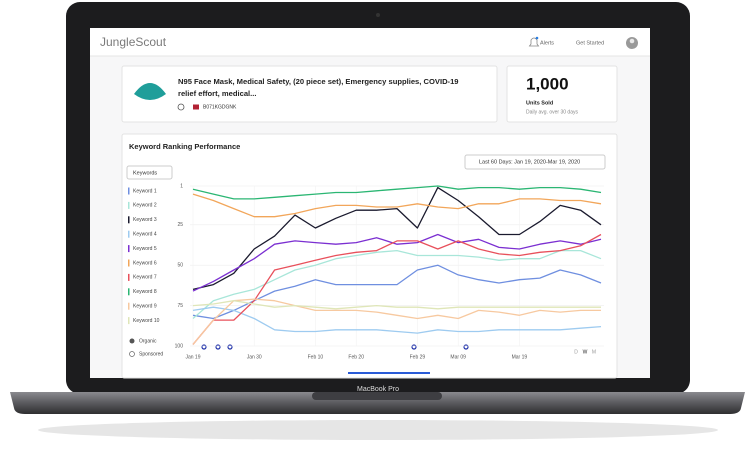 The height and width of the screenshot is (451, 753). What do you see at coordinates (181, 107) in the screenshot?
I see `brand-icon` at bounding box center [181, 107].